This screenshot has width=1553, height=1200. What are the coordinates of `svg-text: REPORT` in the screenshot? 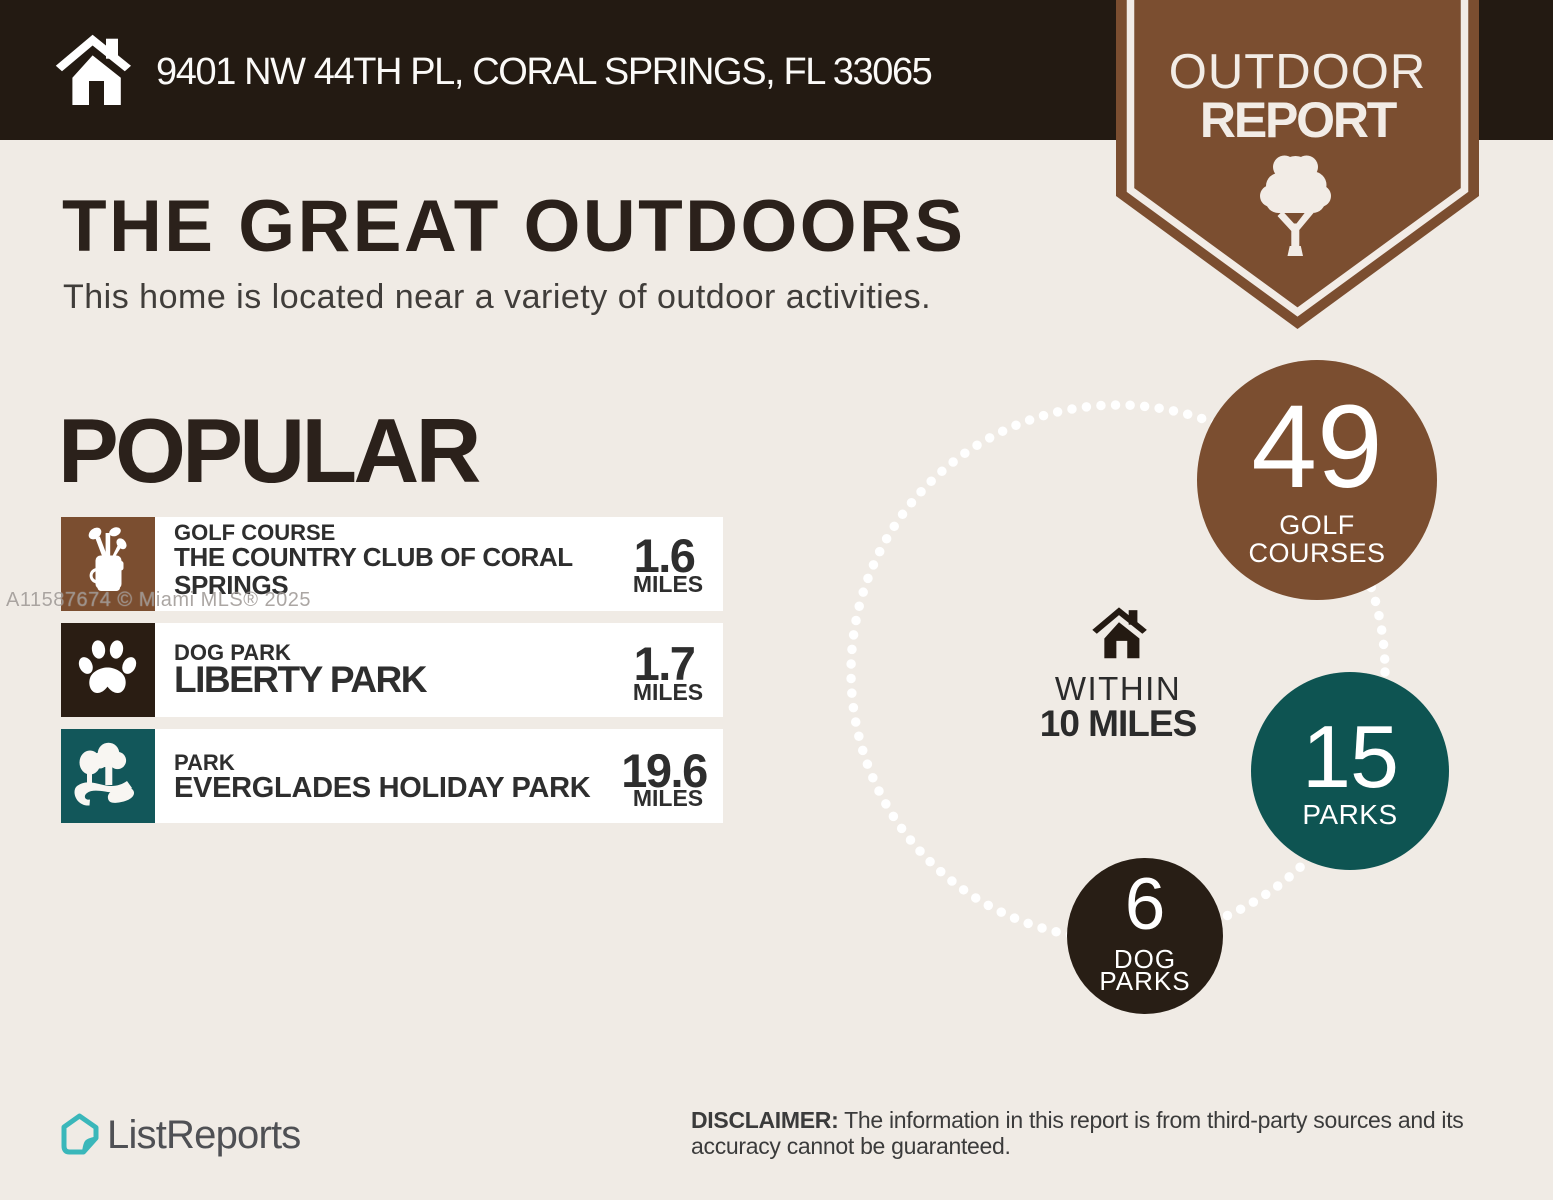 It's located at (1298, 120).